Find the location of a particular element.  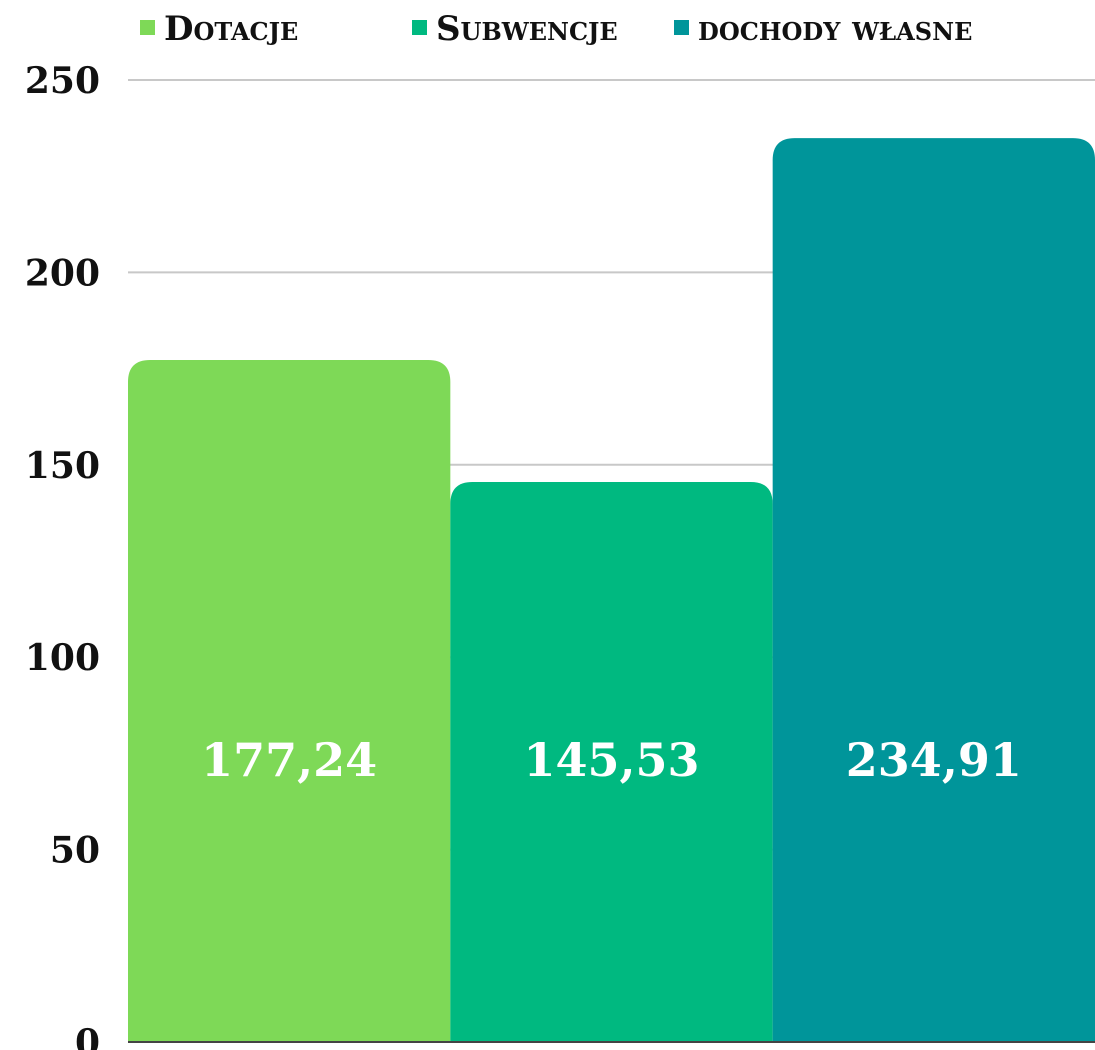

legend-item-1: Dotacje is located at coordinates (219, 29).